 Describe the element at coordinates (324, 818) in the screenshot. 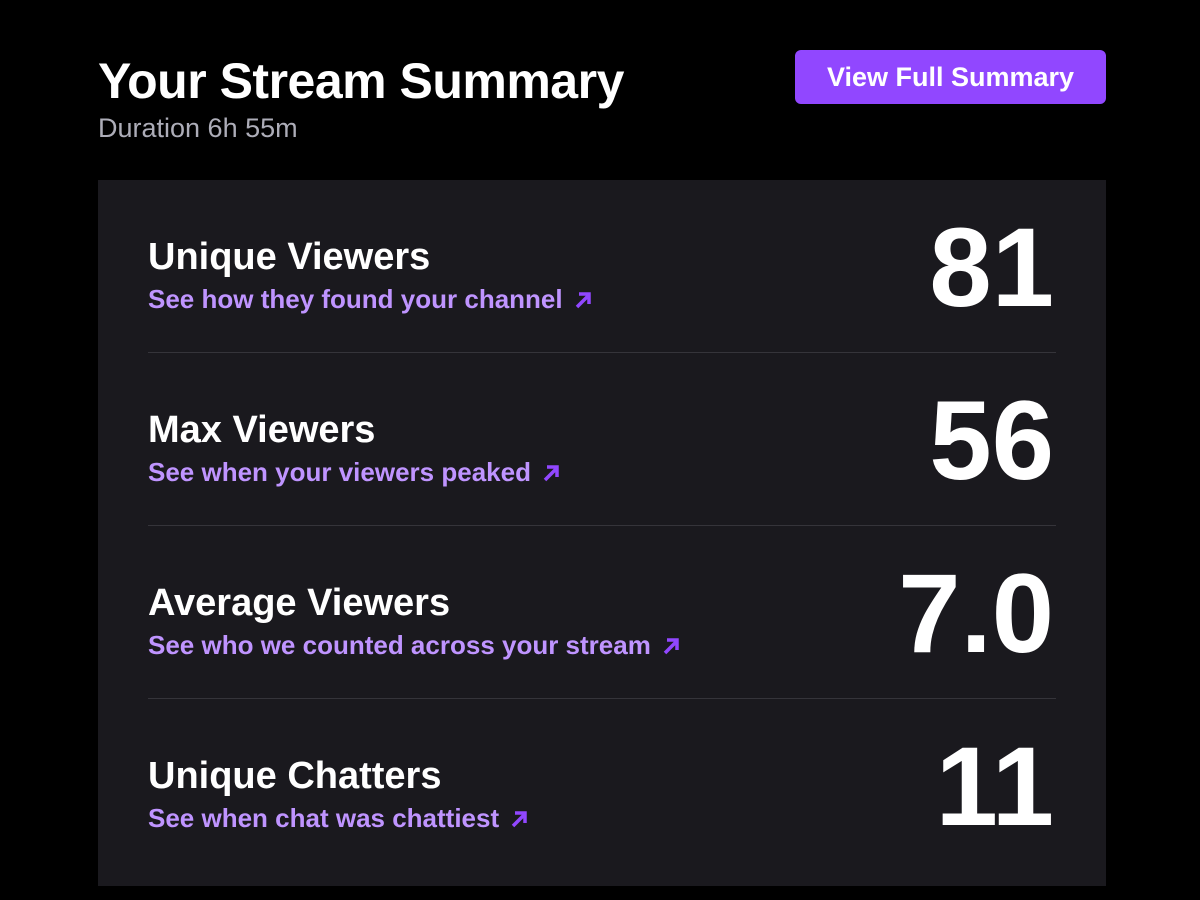

I see `stat-link-text: See when chat was chattiest` at that location.